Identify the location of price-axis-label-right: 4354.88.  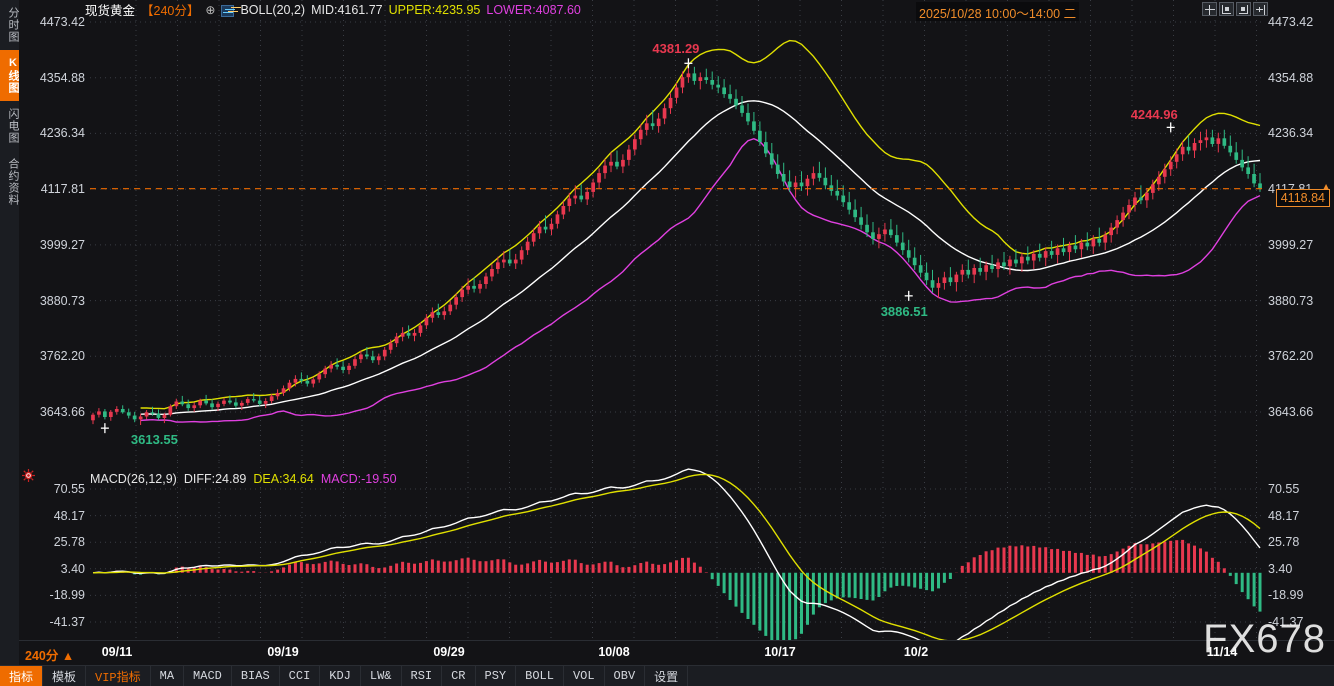
(1291, 77).